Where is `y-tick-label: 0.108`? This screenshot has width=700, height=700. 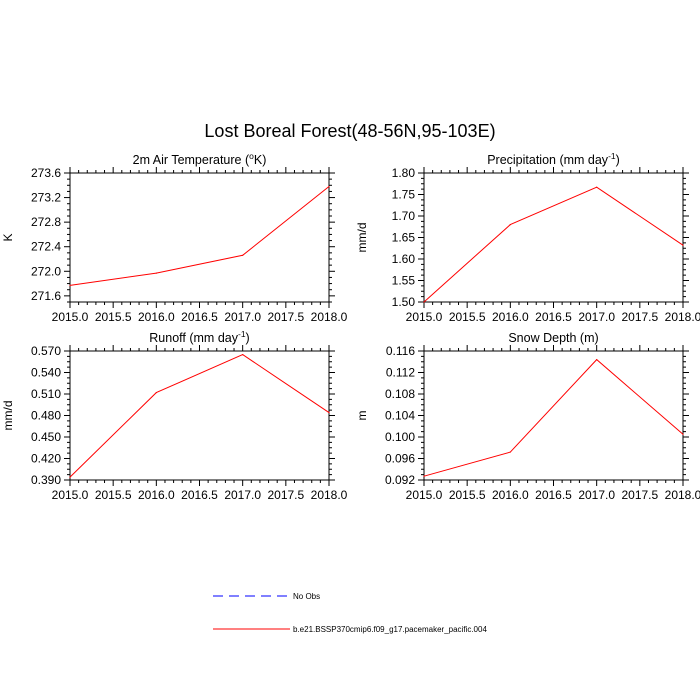 y-tick-label: 0.108 is located at coordinates (400, 394).